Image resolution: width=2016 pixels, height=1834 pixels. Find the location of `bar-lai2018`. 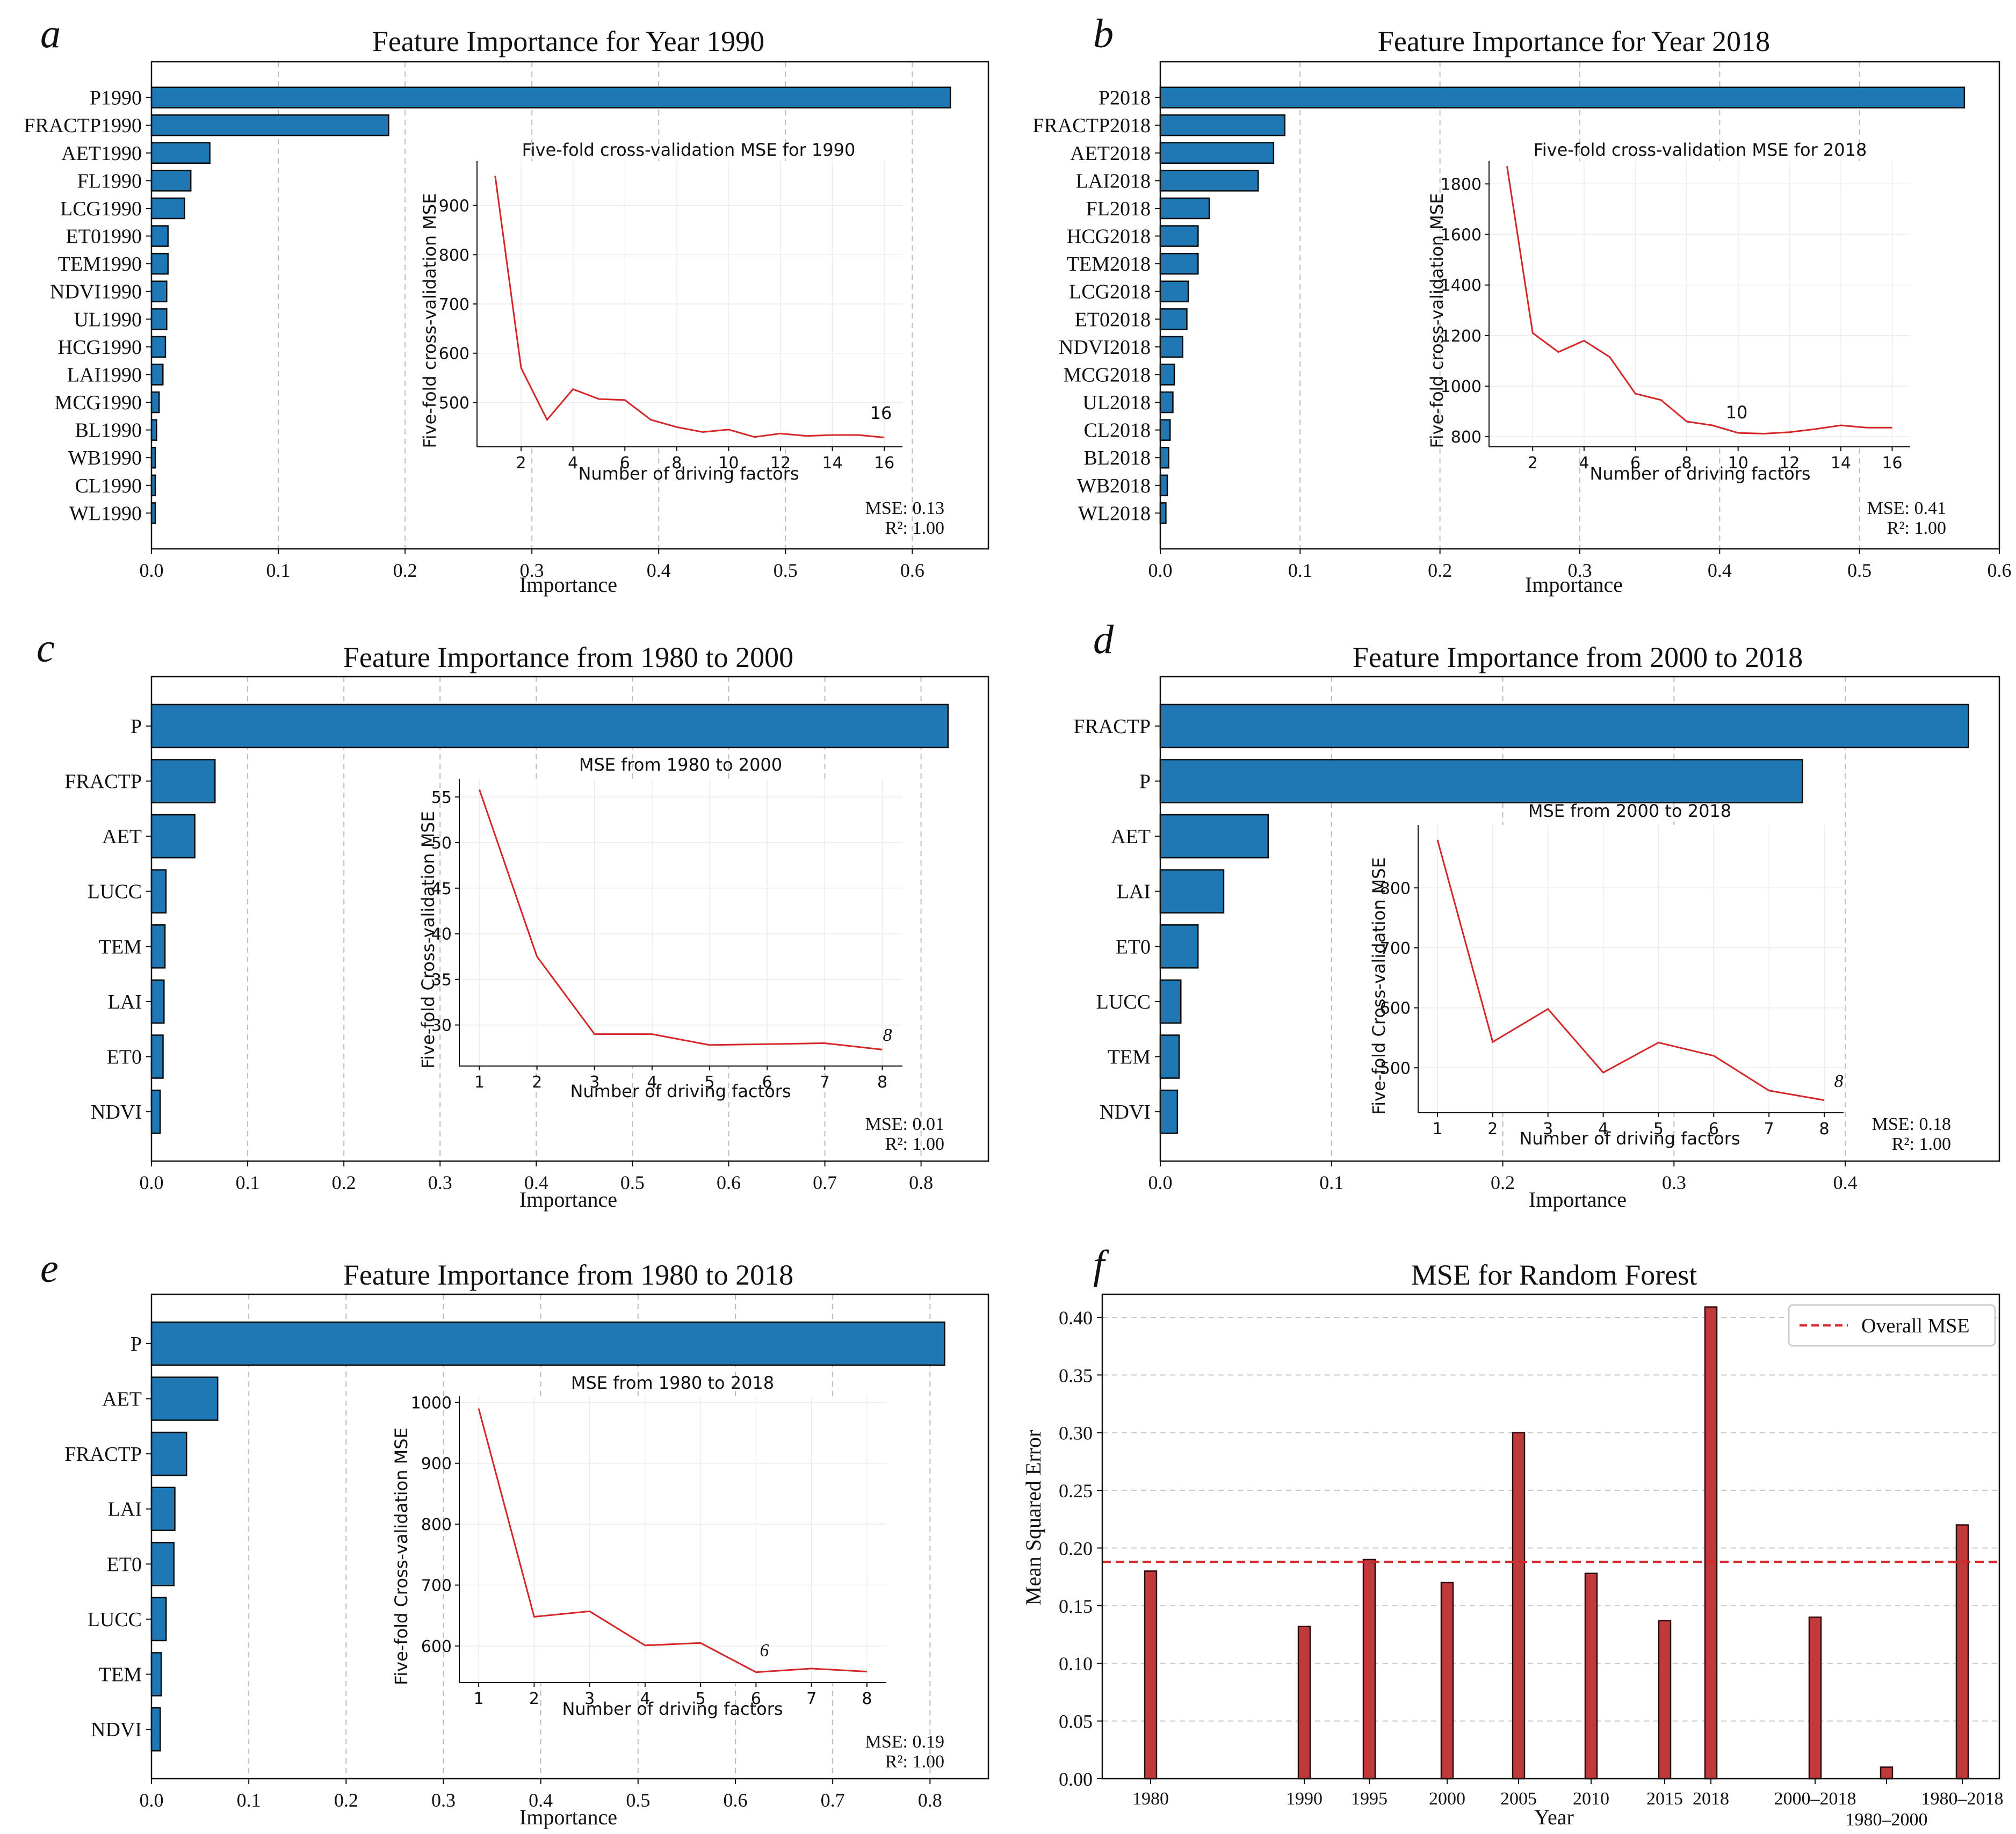

bar-lai2018 is located at coordinates (1209, 181).